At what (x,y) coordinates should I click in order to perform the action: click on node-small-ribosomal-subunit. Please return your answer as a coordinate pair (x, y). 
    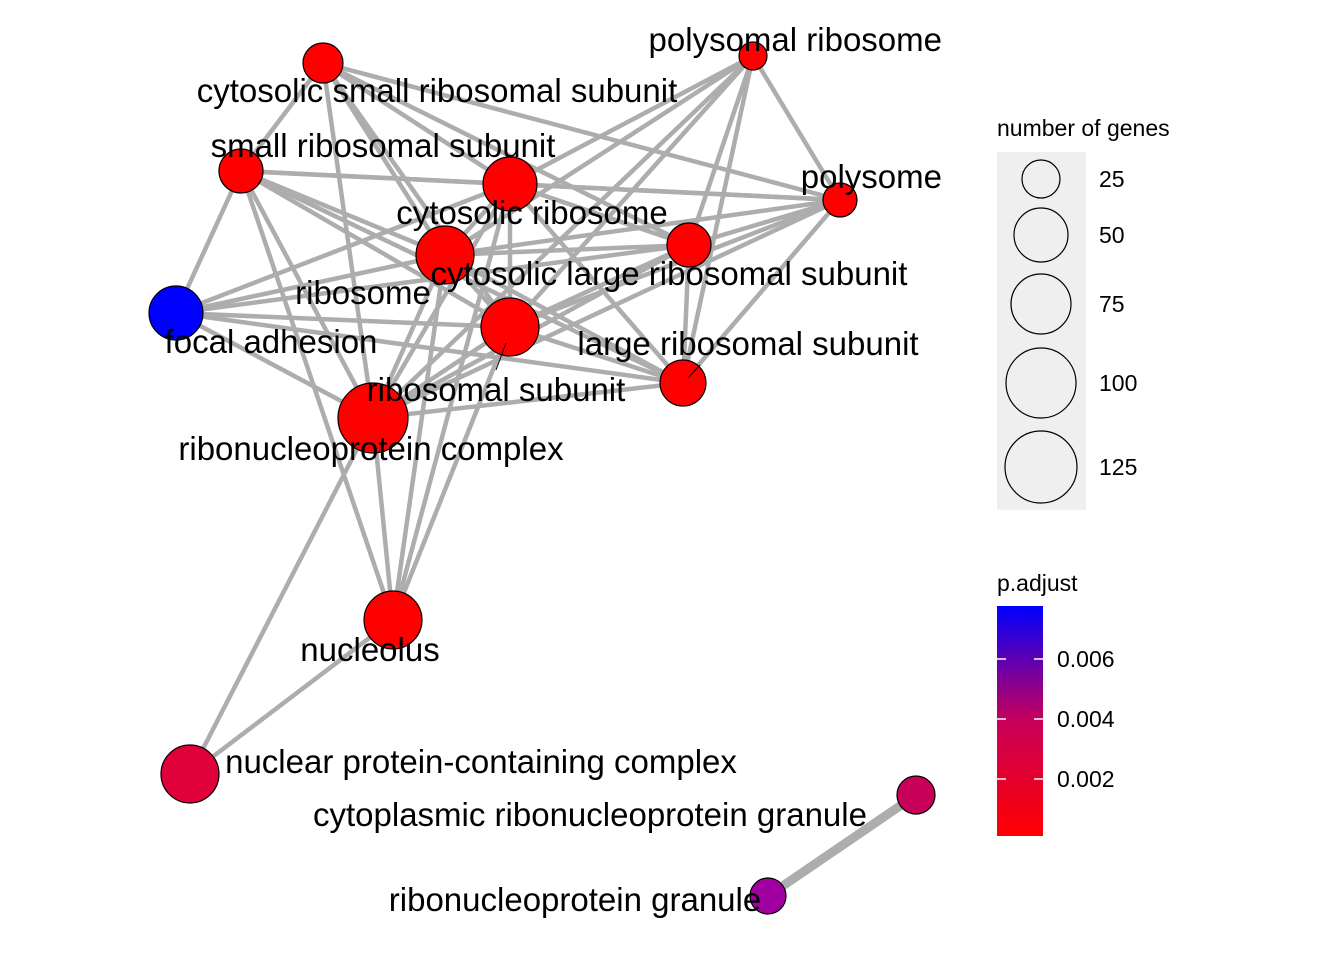
    Looking at the image, I should click on (241, 171).